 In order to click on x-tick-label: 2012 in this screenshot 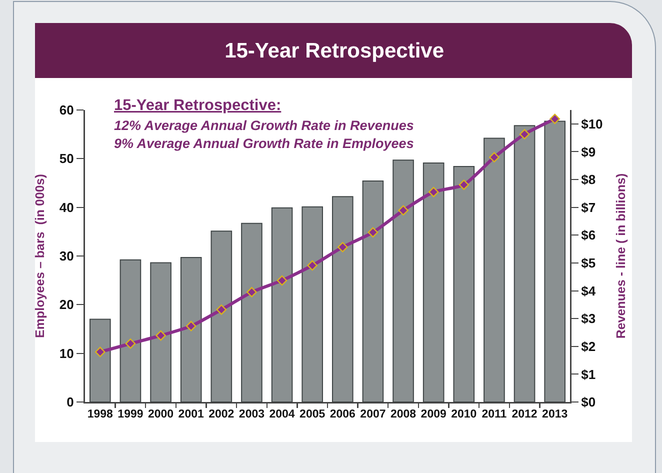, I will do `click(525, 414)`.